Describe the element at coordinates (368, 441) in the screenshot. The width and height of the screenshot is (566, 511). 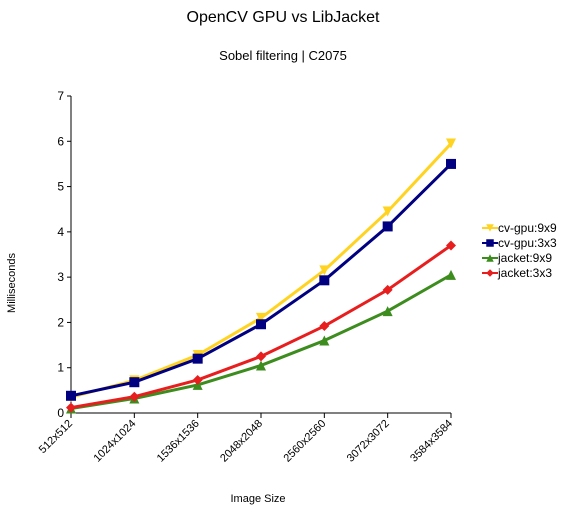
I see `x-tick-label: 3072x3072` at that location.